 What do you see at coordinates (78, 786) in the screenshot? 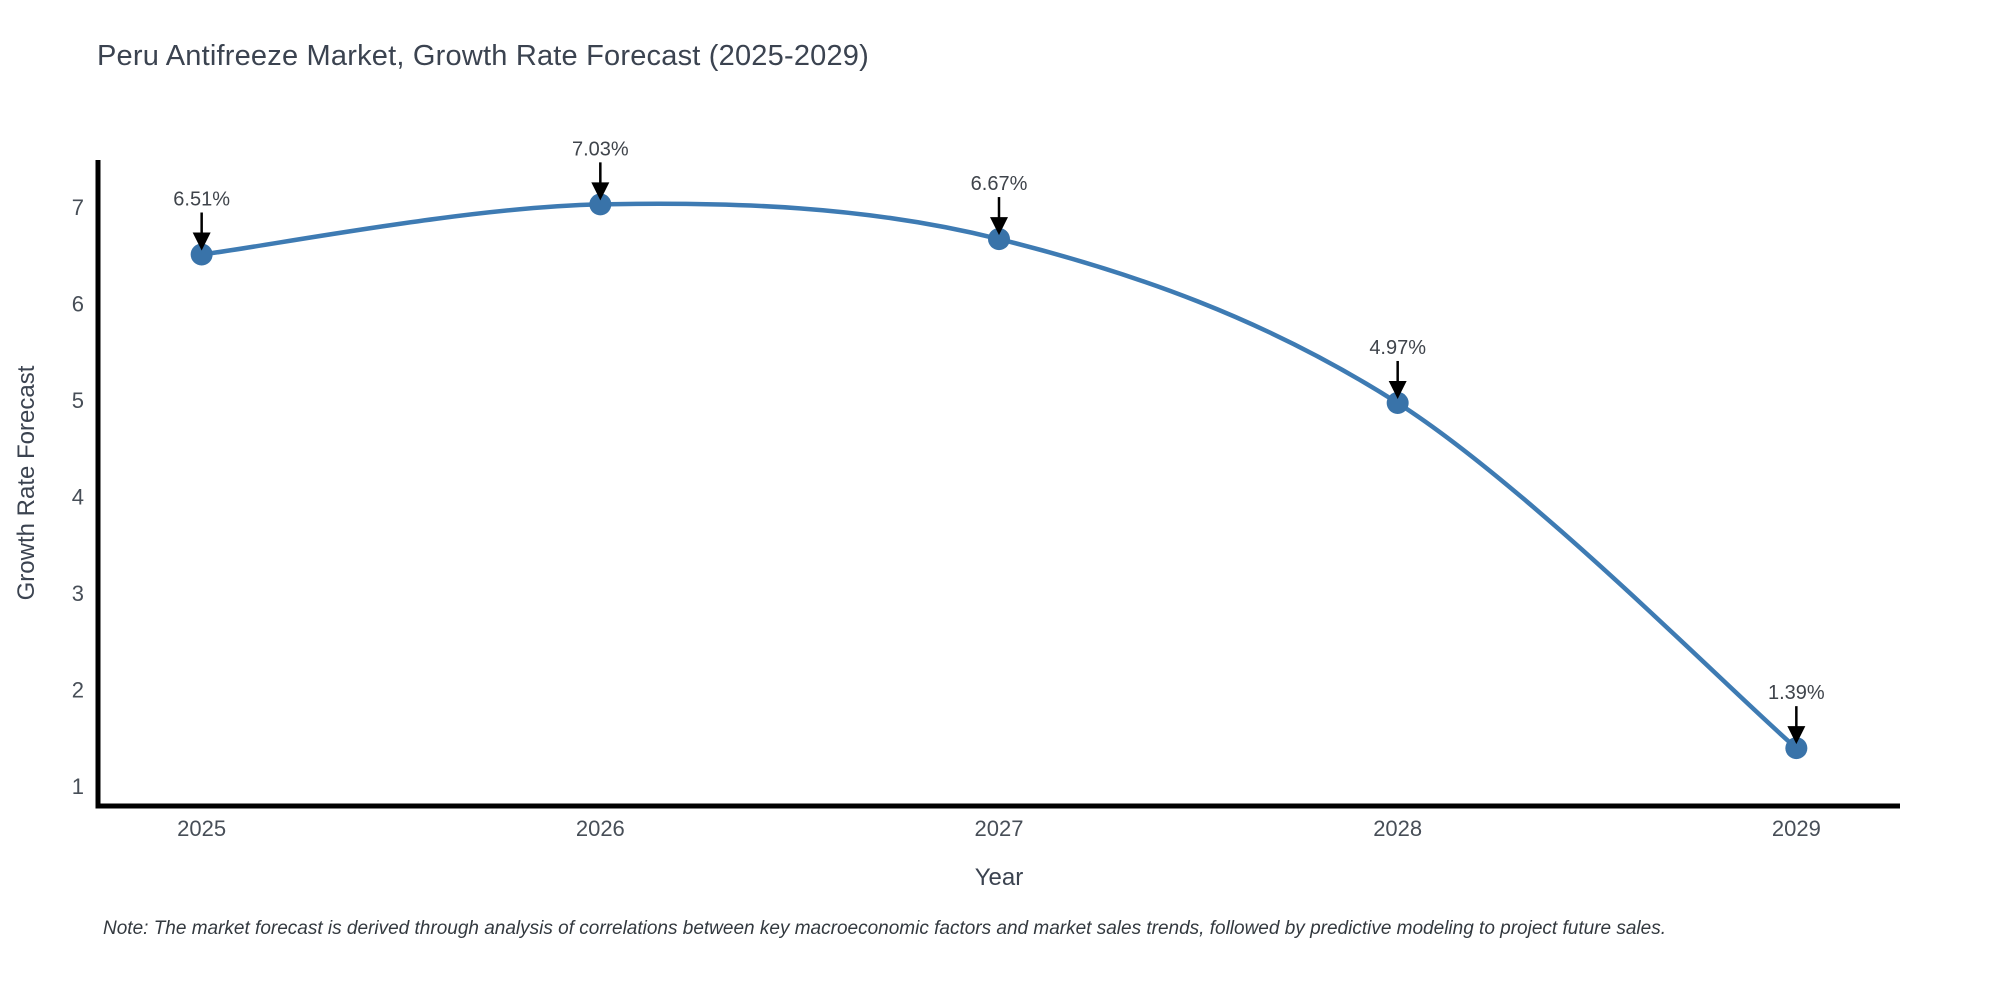
I see `y-tick-label: 1` at bounding box center [78, 786].